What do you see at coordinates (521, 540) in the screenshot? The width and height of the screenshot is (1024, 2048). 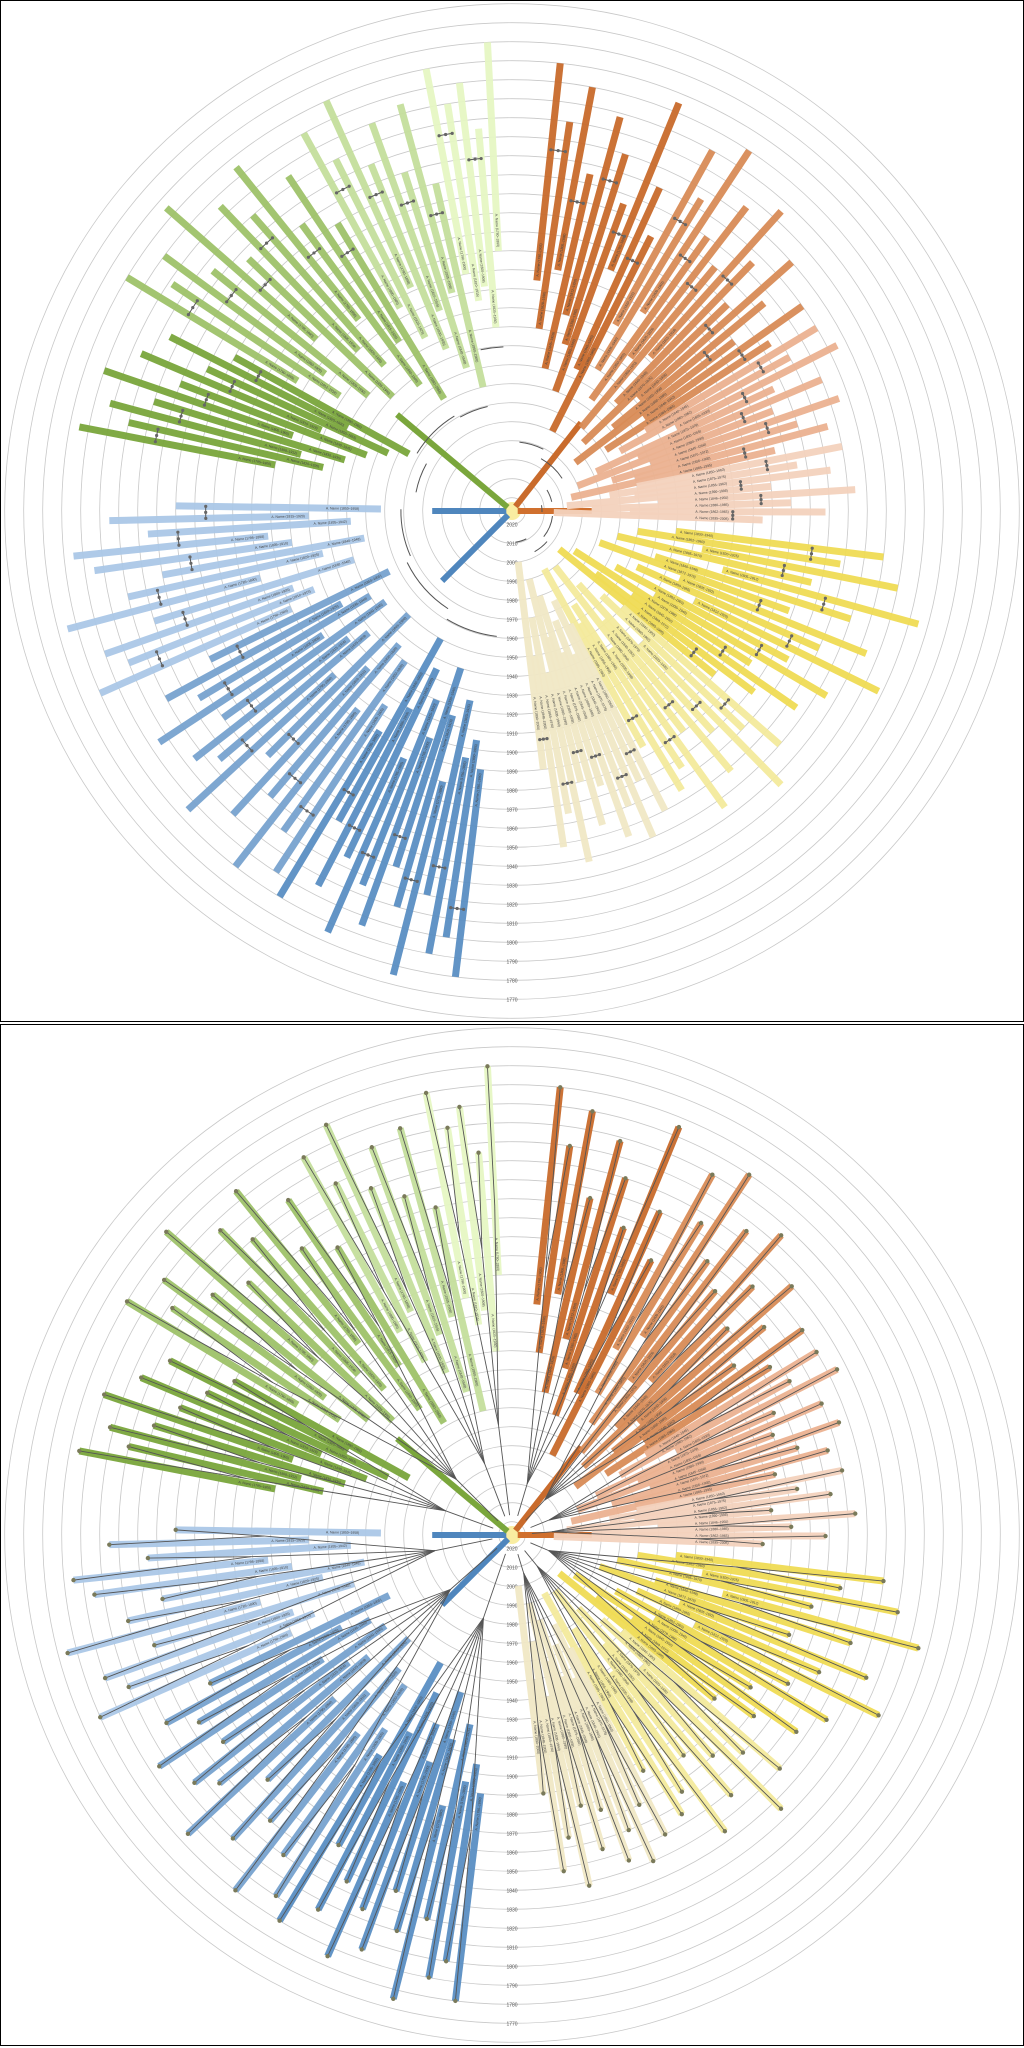 I see `group-bracket` at bounding box center [521, 540].